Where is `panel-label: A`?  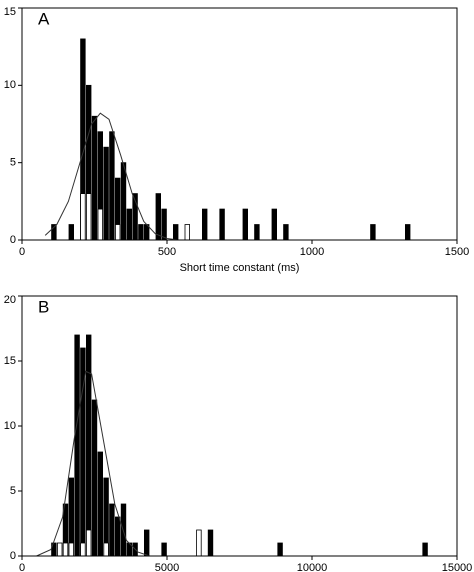 panel-label: A is located at coordinates (44, 18).